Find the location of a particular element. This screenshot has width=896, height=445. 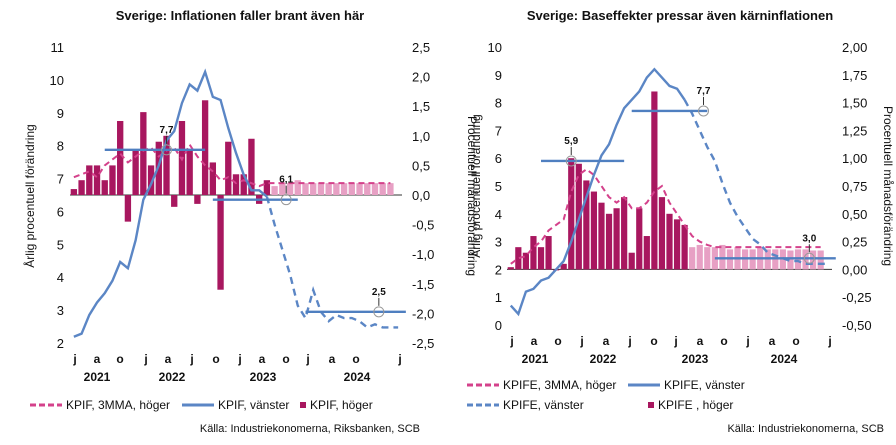

chart2-legend-label: KPIFE, 3MMA, höger is located at coordinates (559, 385).